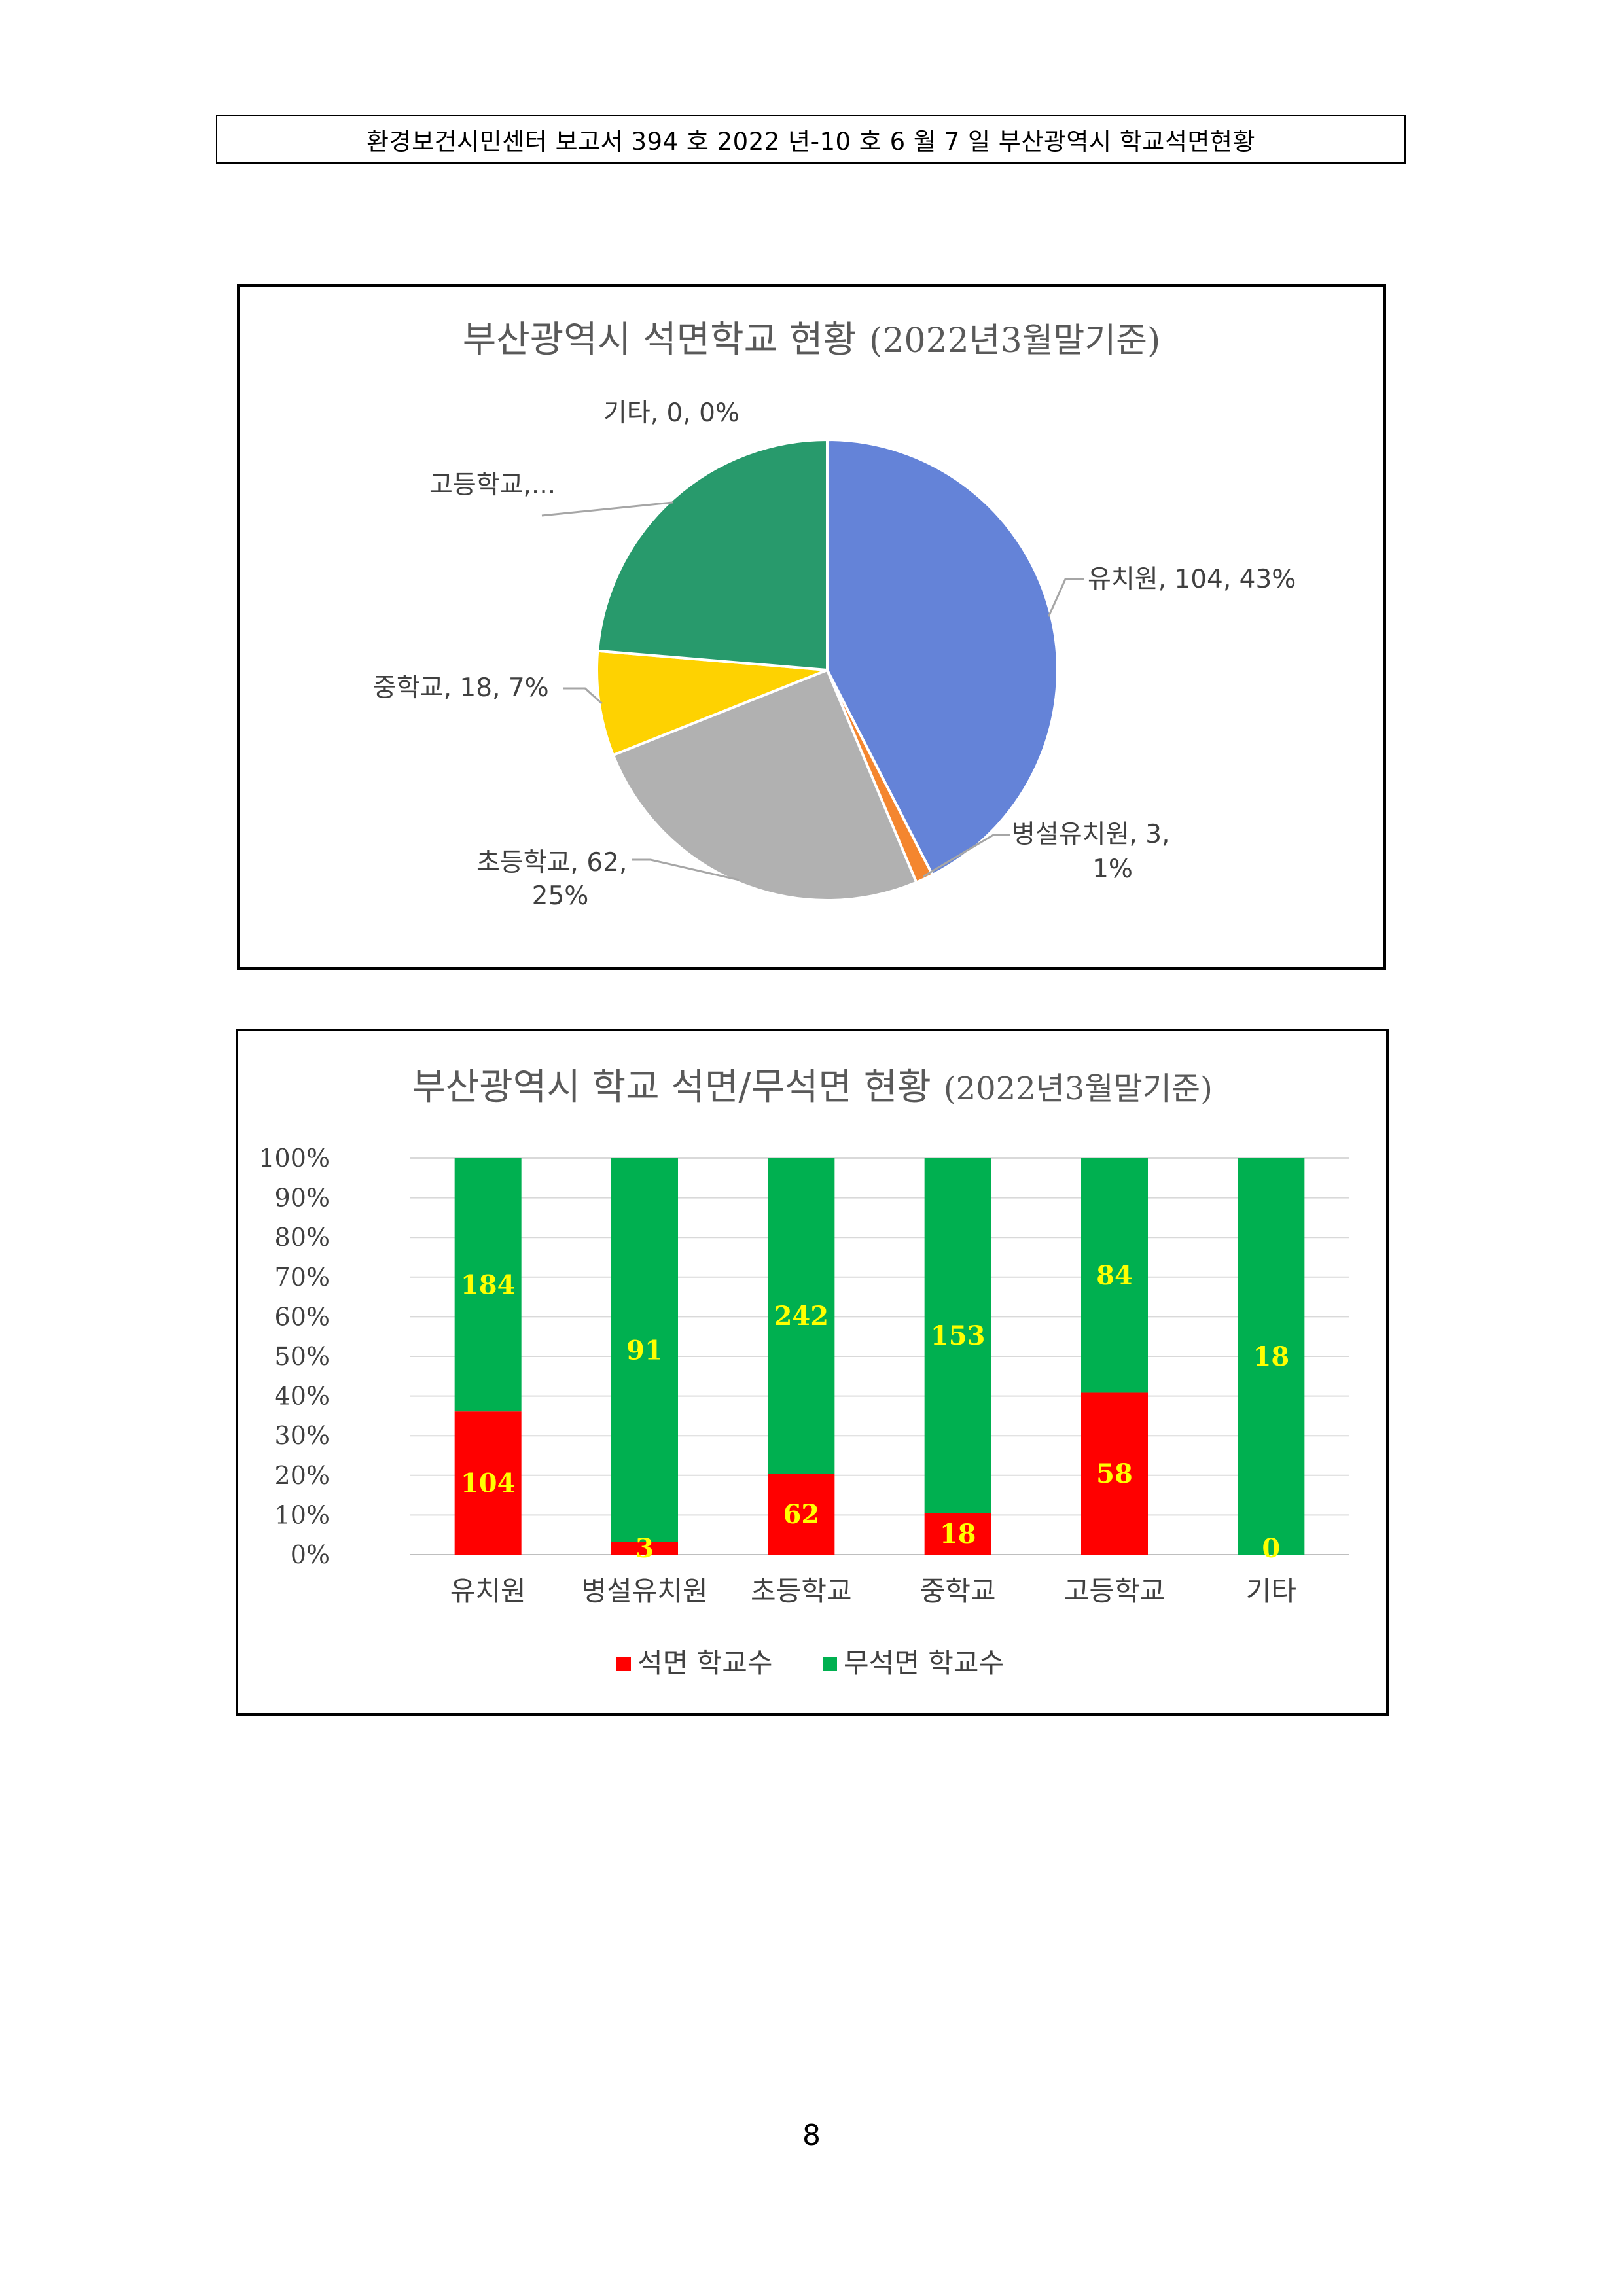 This screenshot has width=1623, height=2296. I want to click on y-tick-label: 0%, so click(310, 1555).